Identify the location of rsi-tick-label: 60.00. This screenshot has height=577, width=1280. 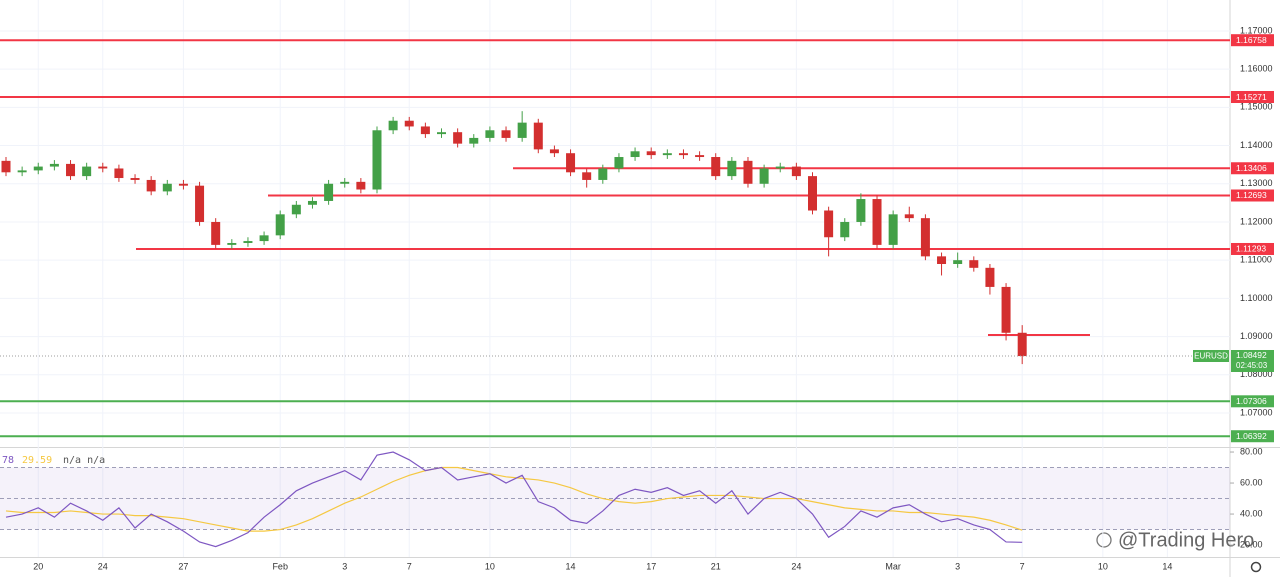
(1251, 482).